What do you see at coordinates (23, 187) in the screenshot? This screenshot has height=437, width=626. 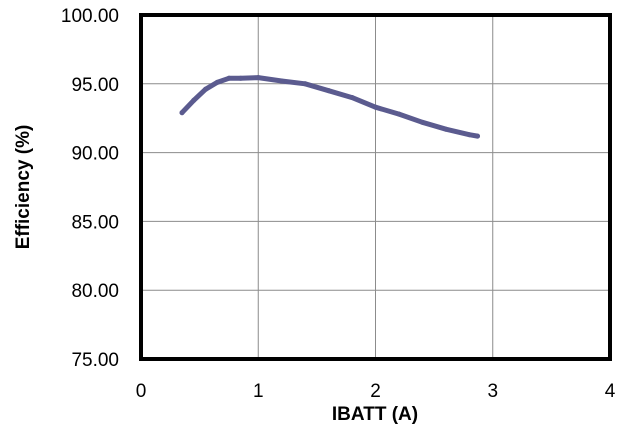 I see `y-axis-title: Efficiency (%)` at bounding box center [23, 187].